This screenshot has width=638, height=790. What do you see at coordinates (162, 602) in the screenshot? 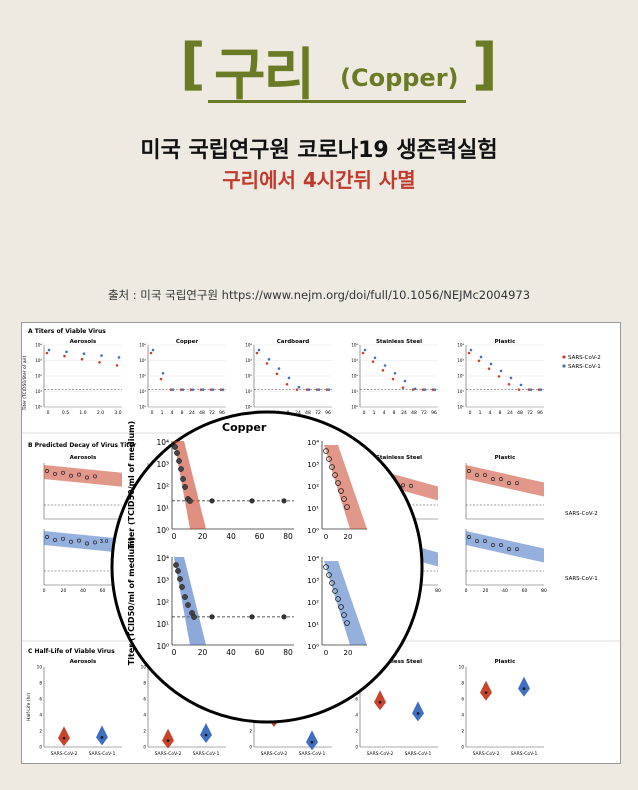
I see `zoom-y-tick: 10²` at bounding box center [162, 602].